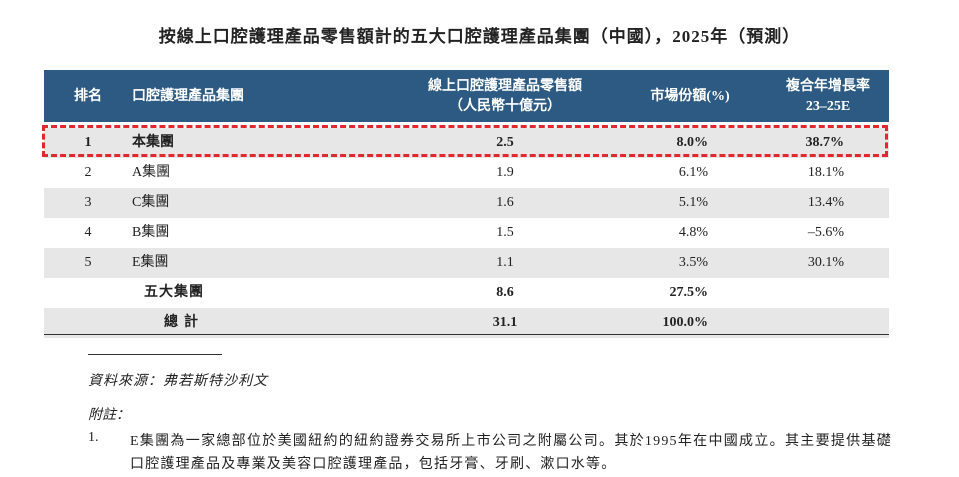 The width and height of the screenshot is (959, 477). Describe the element at coordinates (505, 202) in the screenshot. I see `table-cell: 1.6` at that location.